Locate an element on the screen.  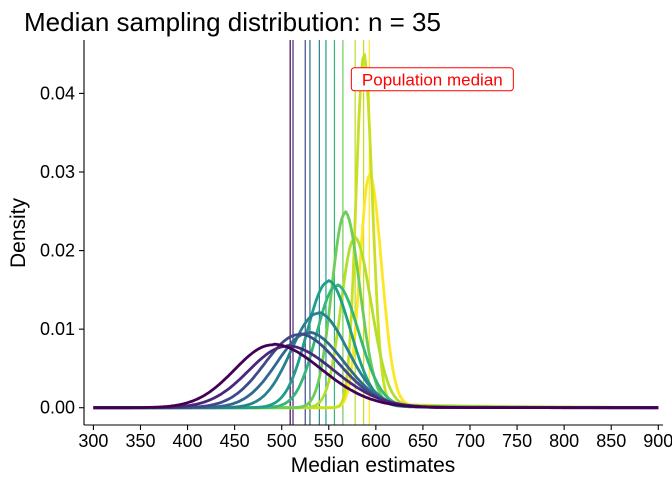
x-tick-label: 800 is located at coordinates (564, 441).